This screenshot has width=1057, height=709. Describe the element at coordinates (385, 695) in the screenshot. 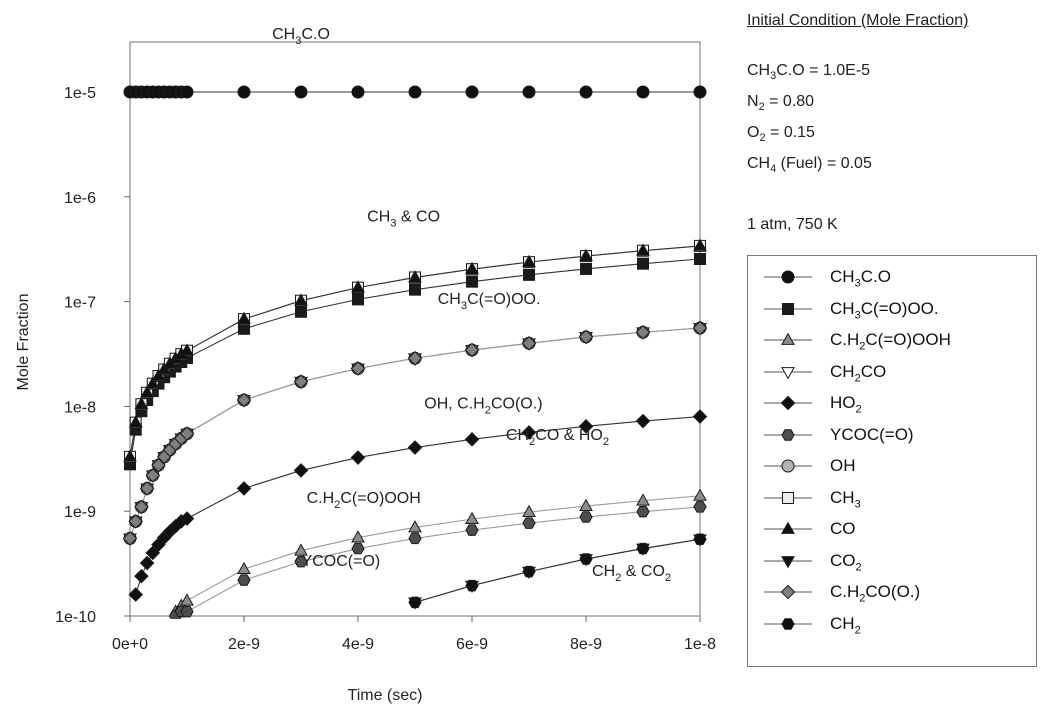

I see `x-axis-label: Time (sec)` at that location.